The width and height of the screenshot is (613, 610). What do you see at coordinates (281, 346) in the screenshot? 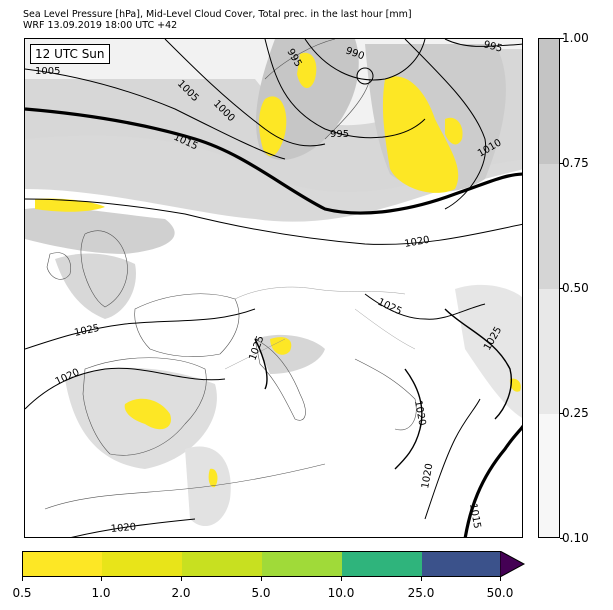
I see `precip-italy` at bounding box center [281, 346].